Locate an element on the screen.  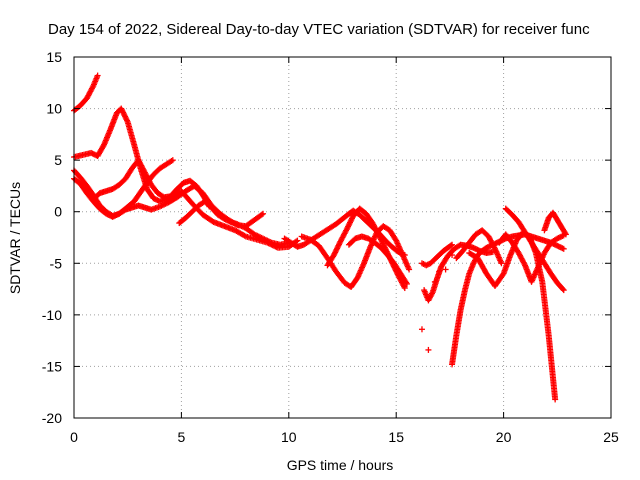
x-tick-label: 5 is located at coordinates (182, 437).